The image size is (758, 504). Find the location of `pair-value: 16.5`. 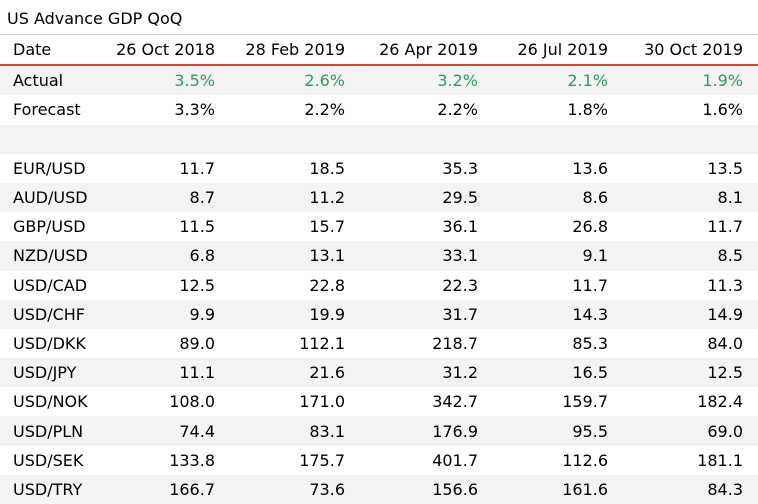

pair-value: 16.5 is located at coordinates (590, 373).